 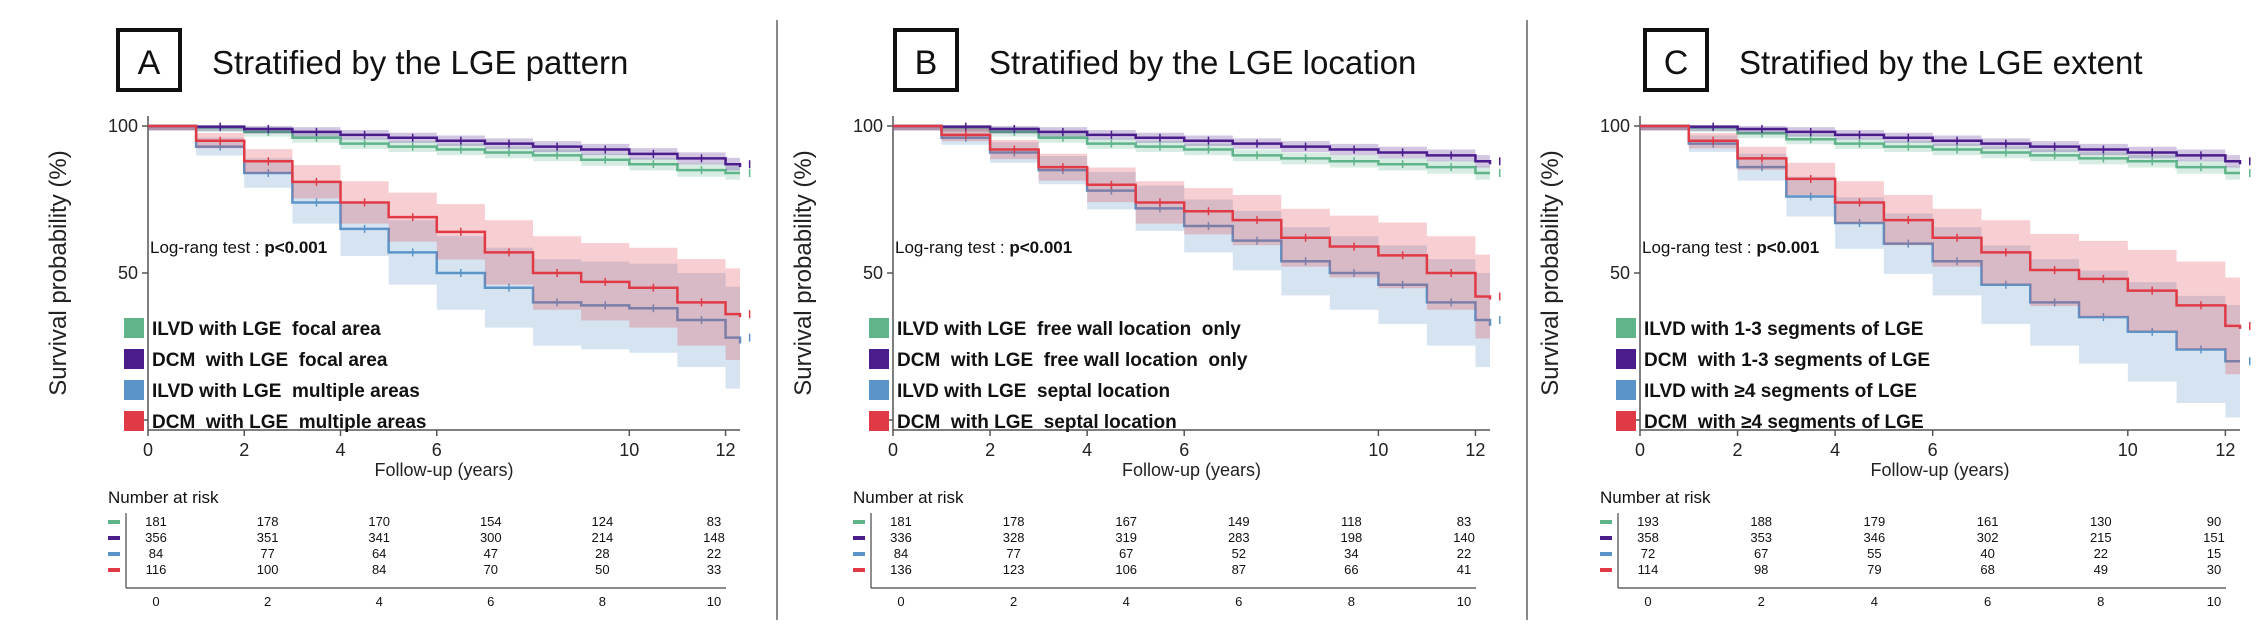 What do you see at coordinates (901, 521) in the screenshot?
I see `risk-cell: 181` at bounding box center [901, 521].